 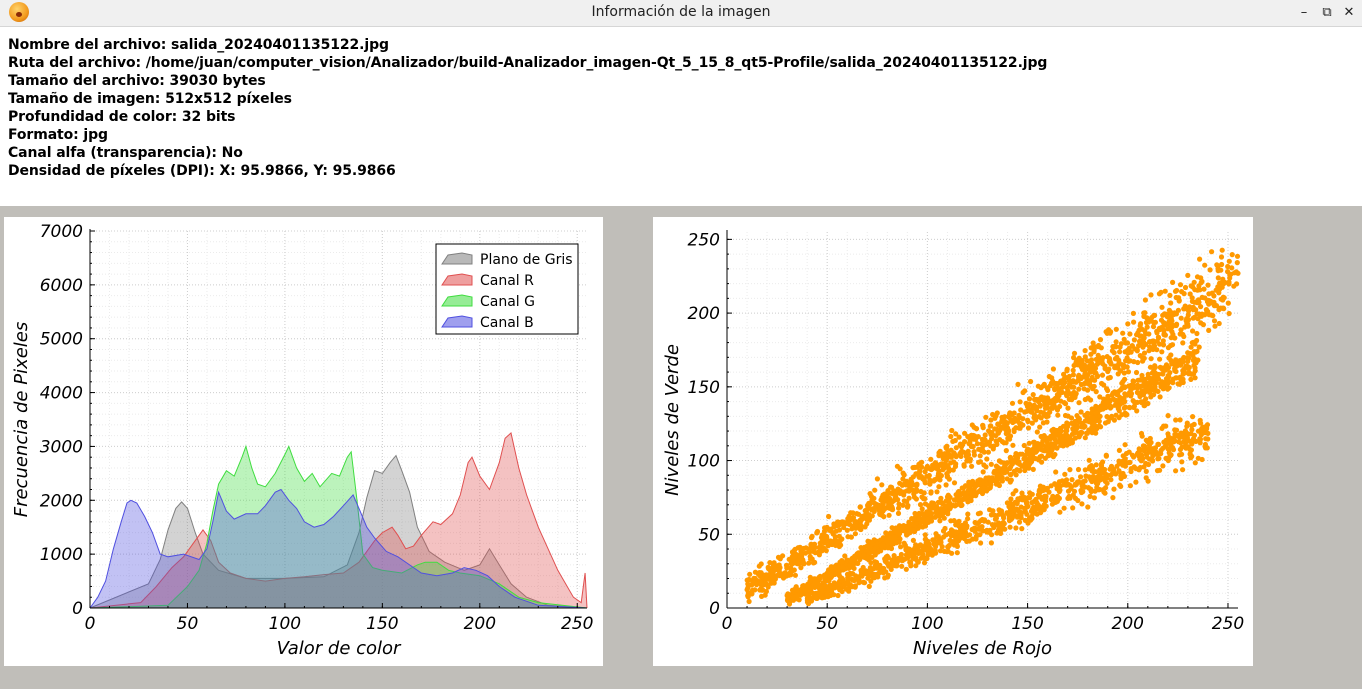 What do you see at coordinates (1349, 12) in the screenshot?
I see `close-button: ✕` at bounding box center [1349, 12].